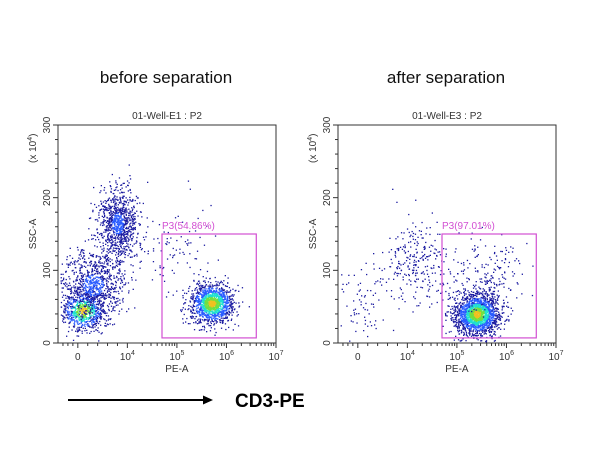  Describe the element at coordinates (133, 353) in the screenshot. I see `x-tick-exp: 4` at that location.